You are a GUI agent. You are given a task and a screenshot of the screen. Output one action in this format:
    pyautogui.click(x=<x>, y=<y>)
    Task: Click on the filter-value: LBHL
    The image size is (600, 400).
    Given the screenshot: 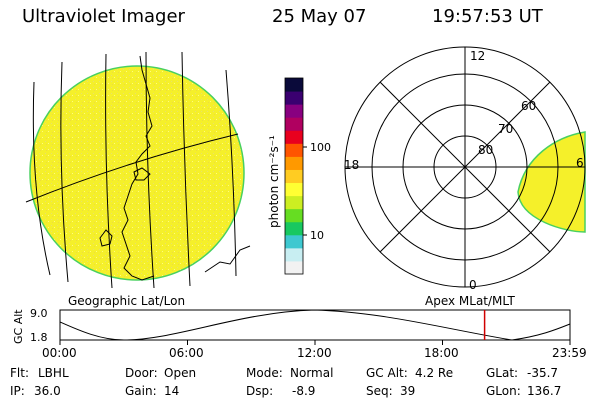 What is the action you would take?
    pyautogui.click(x=53, y=373)
    